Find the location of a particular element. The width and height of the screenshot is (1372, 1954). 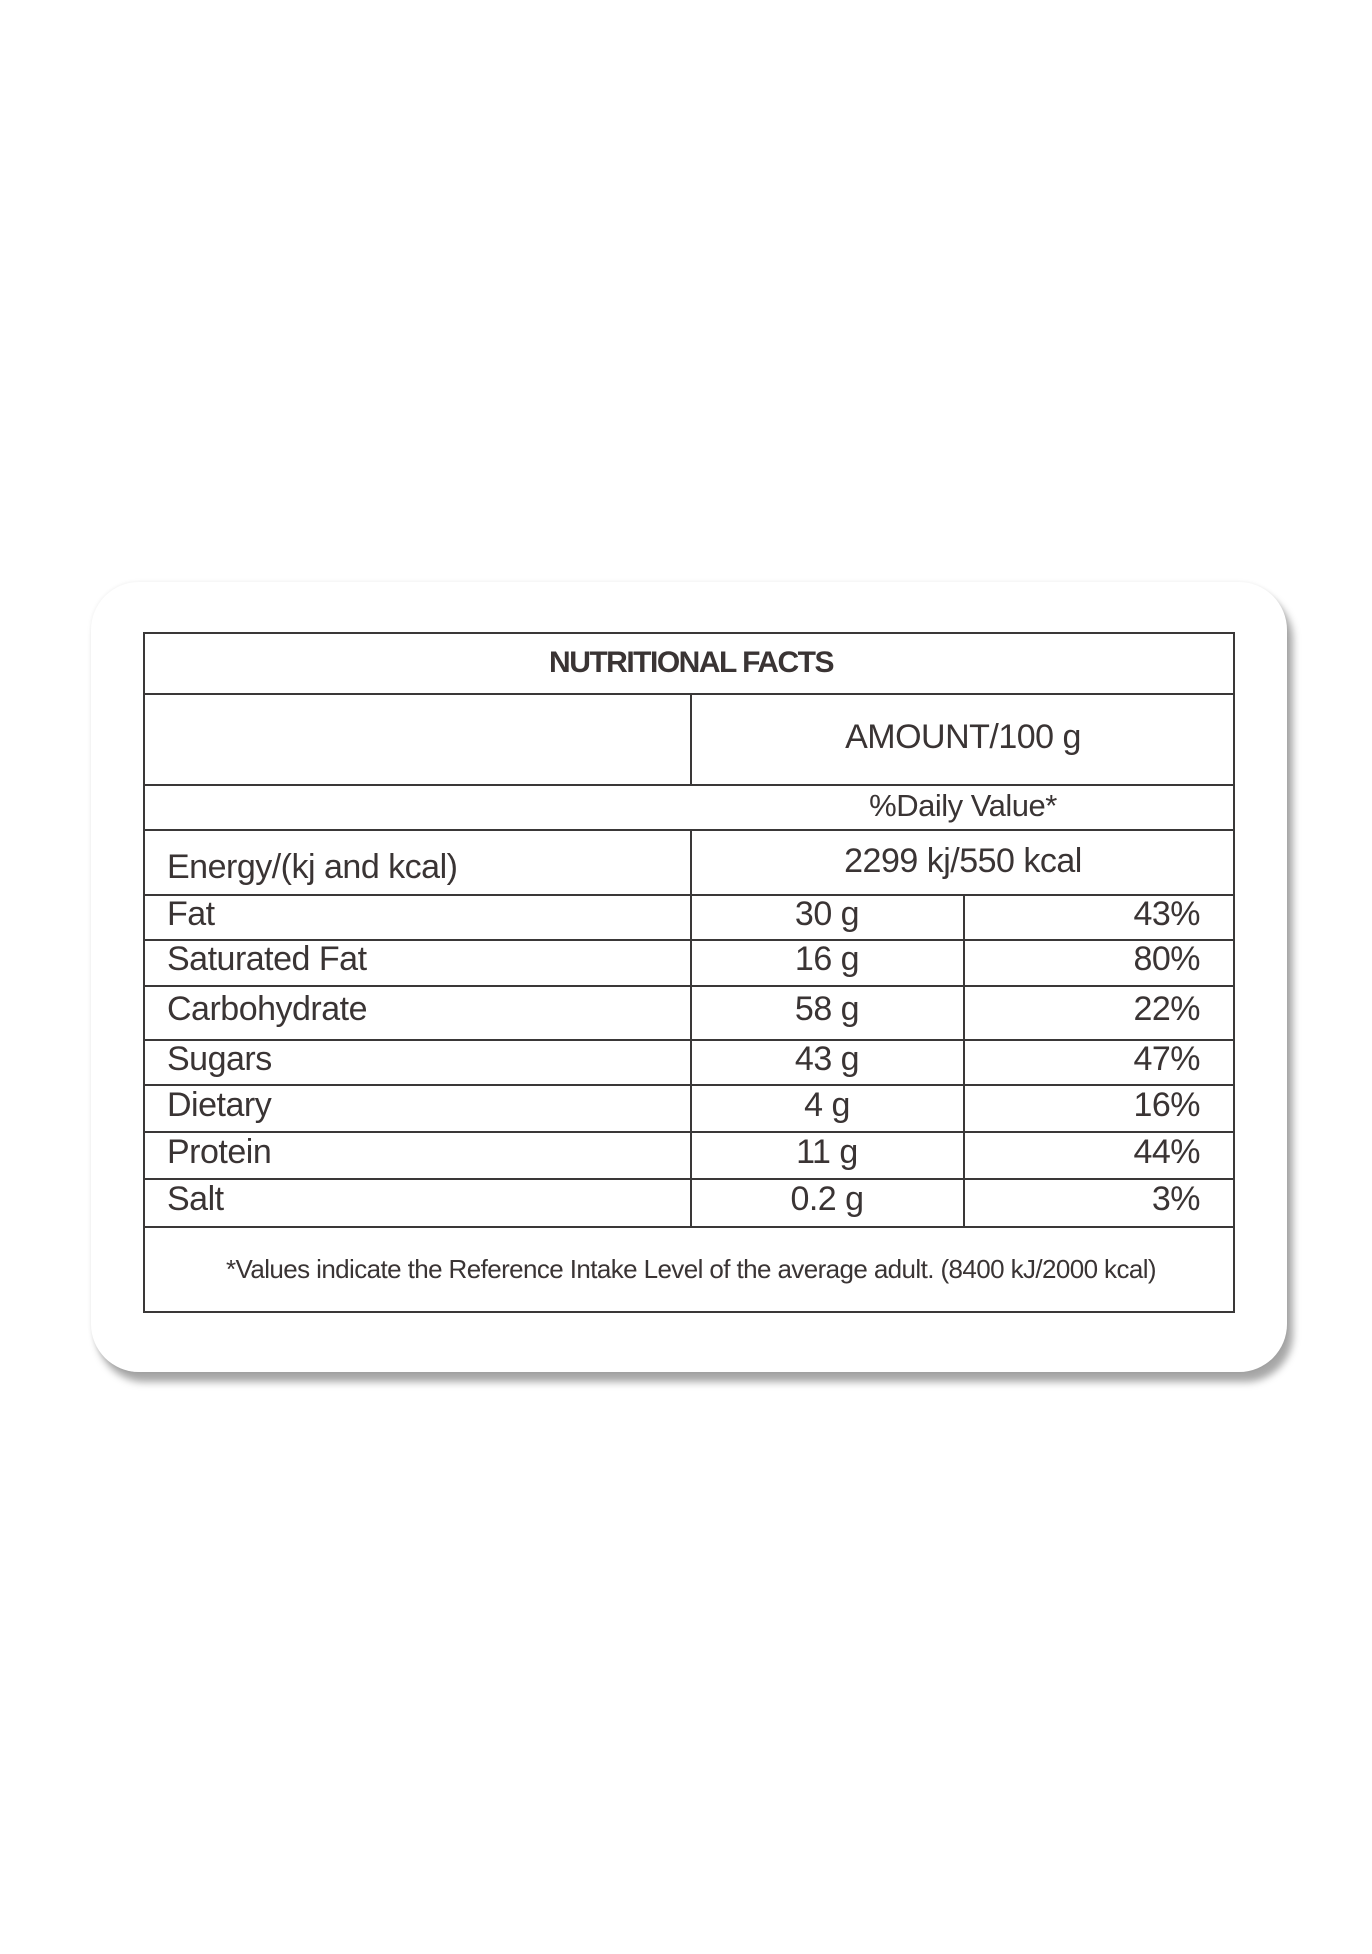

nutrient-daily-value: 44% is located at coordinates (1166, 1151).